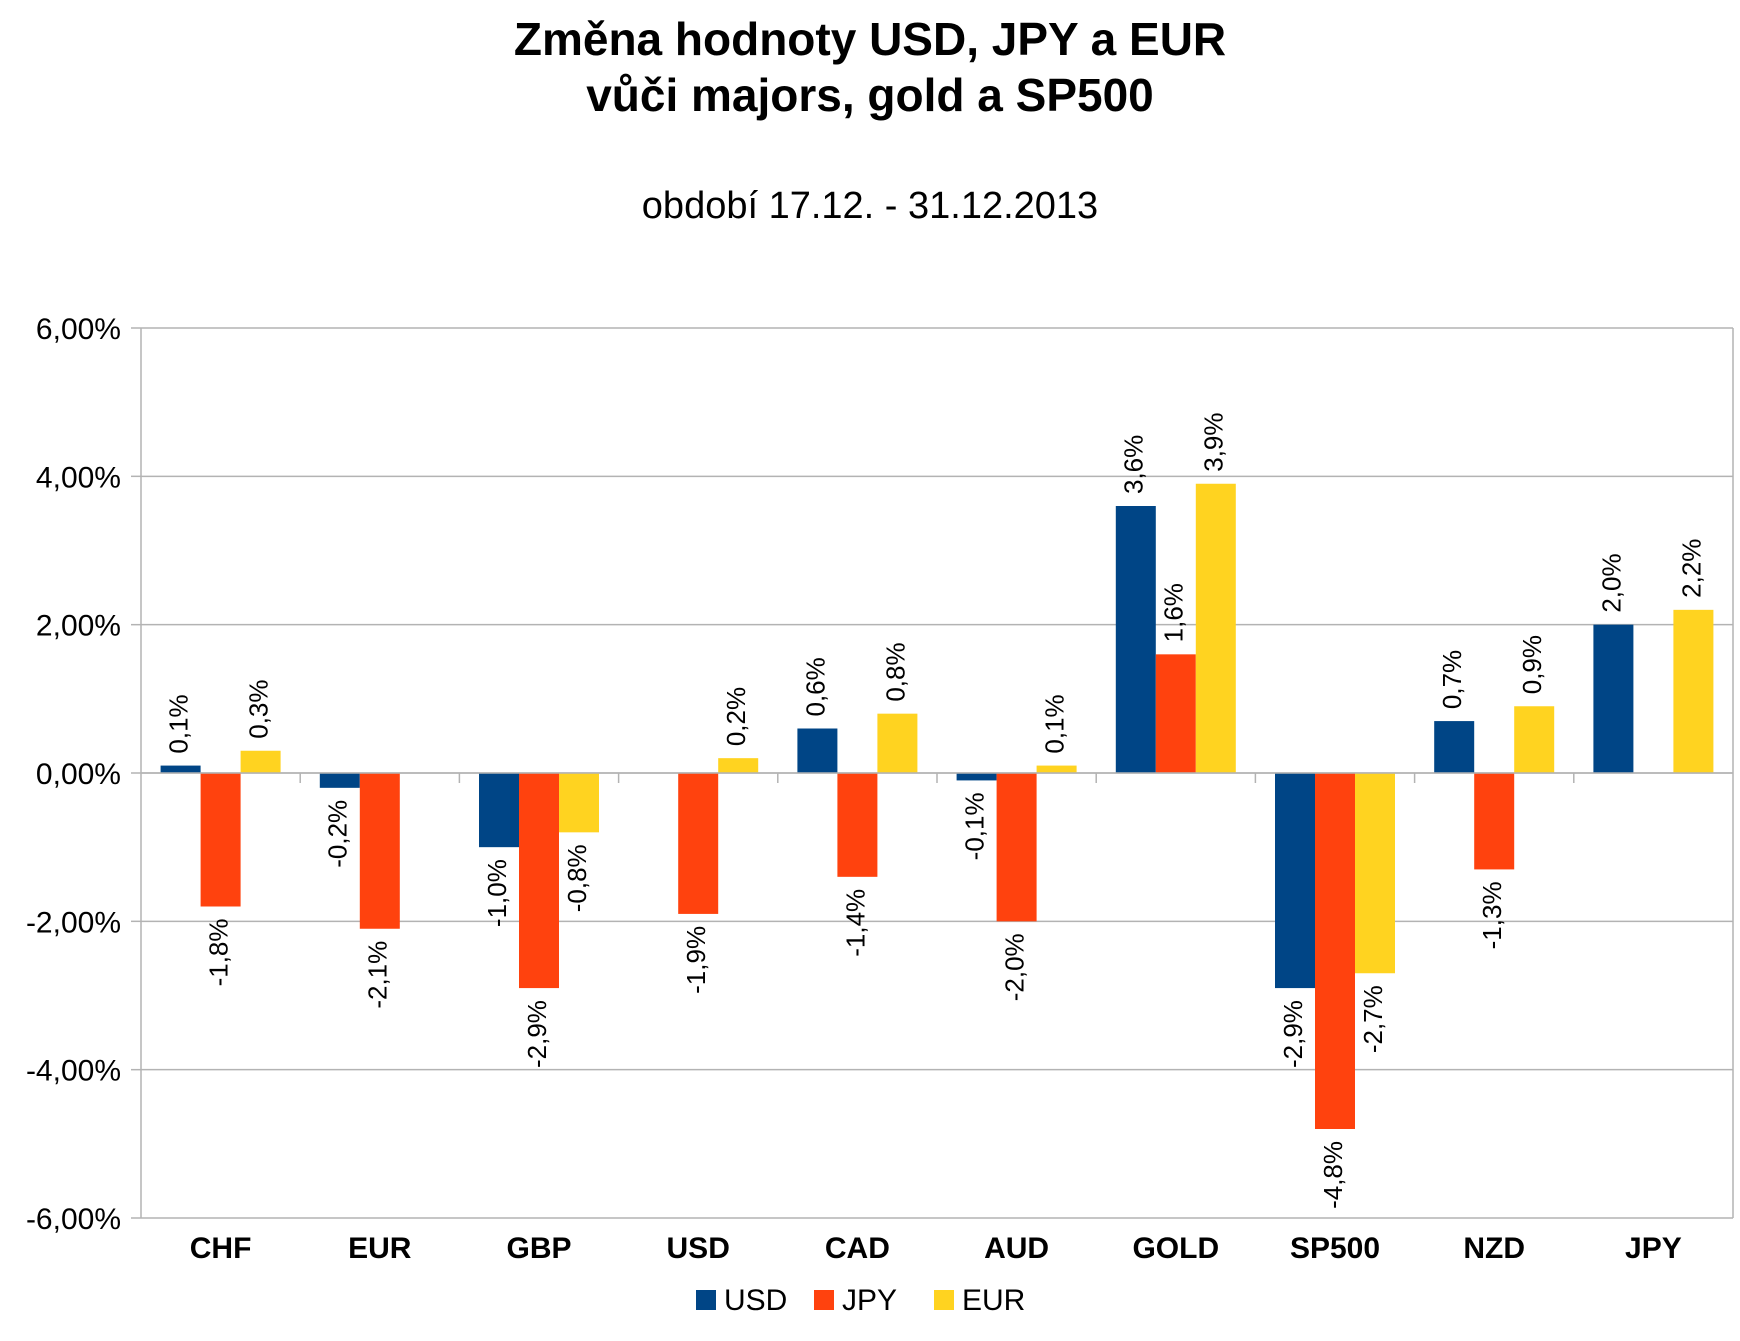 The image size is (1740, 1341). I want to click on data-label: -2,1%, so click(378, 975).